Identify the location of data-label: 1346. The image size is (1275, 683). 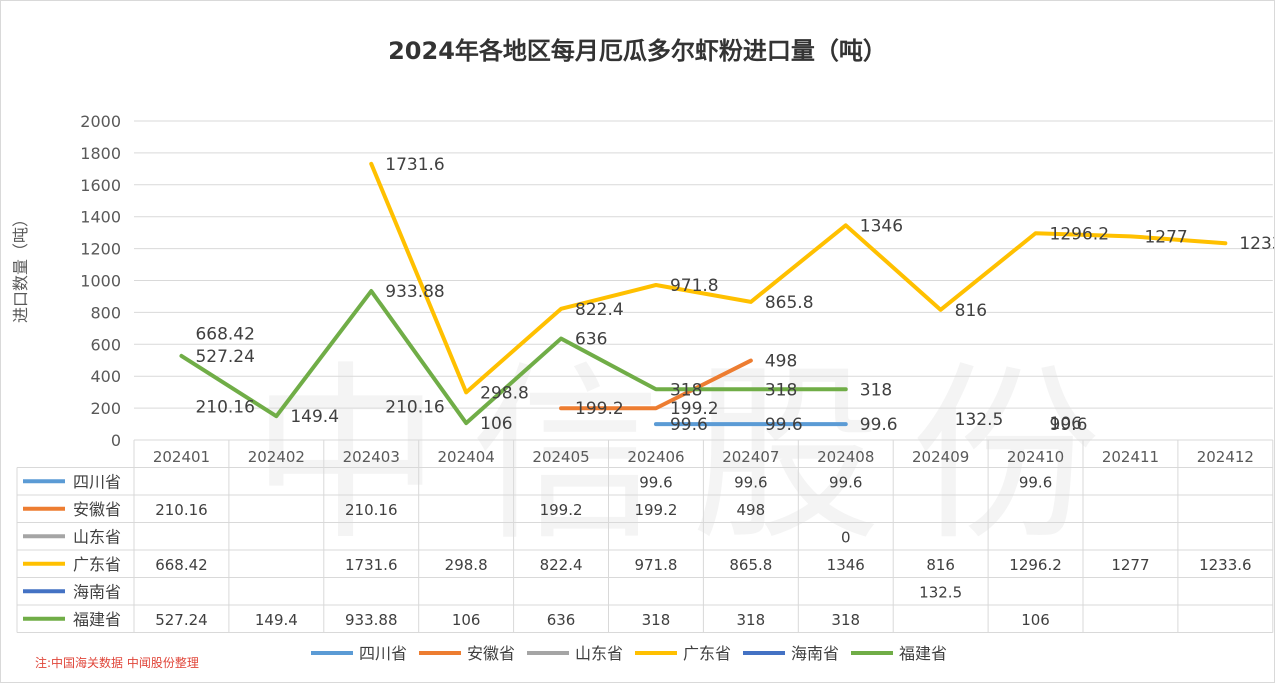
(881, 226).